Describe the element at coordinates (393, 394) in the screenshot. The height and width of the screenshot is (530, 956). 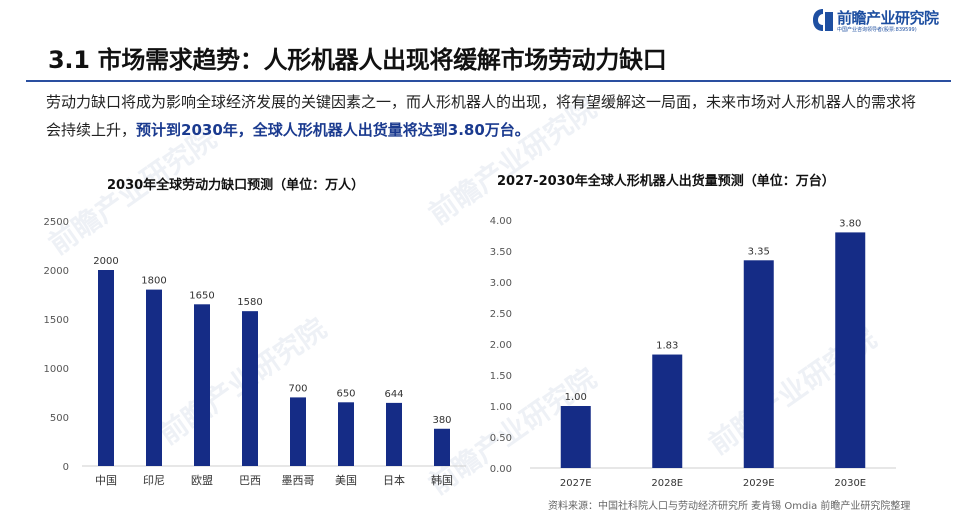
I see `data-label: 644` at that location.